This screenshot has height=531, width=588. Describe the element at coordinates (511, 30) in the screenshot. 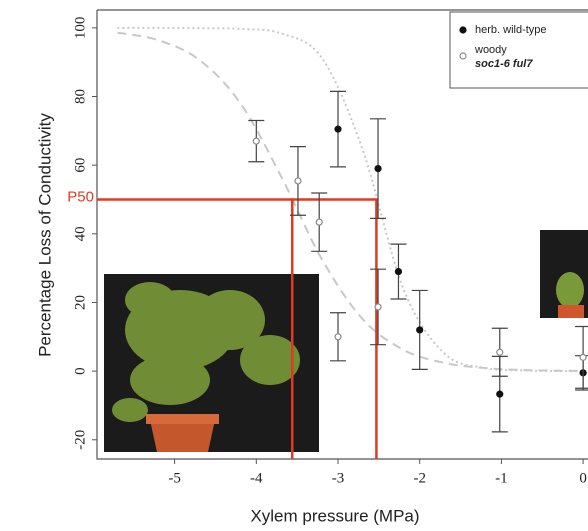

I see `legend-label: herb. wild-type` at that location.